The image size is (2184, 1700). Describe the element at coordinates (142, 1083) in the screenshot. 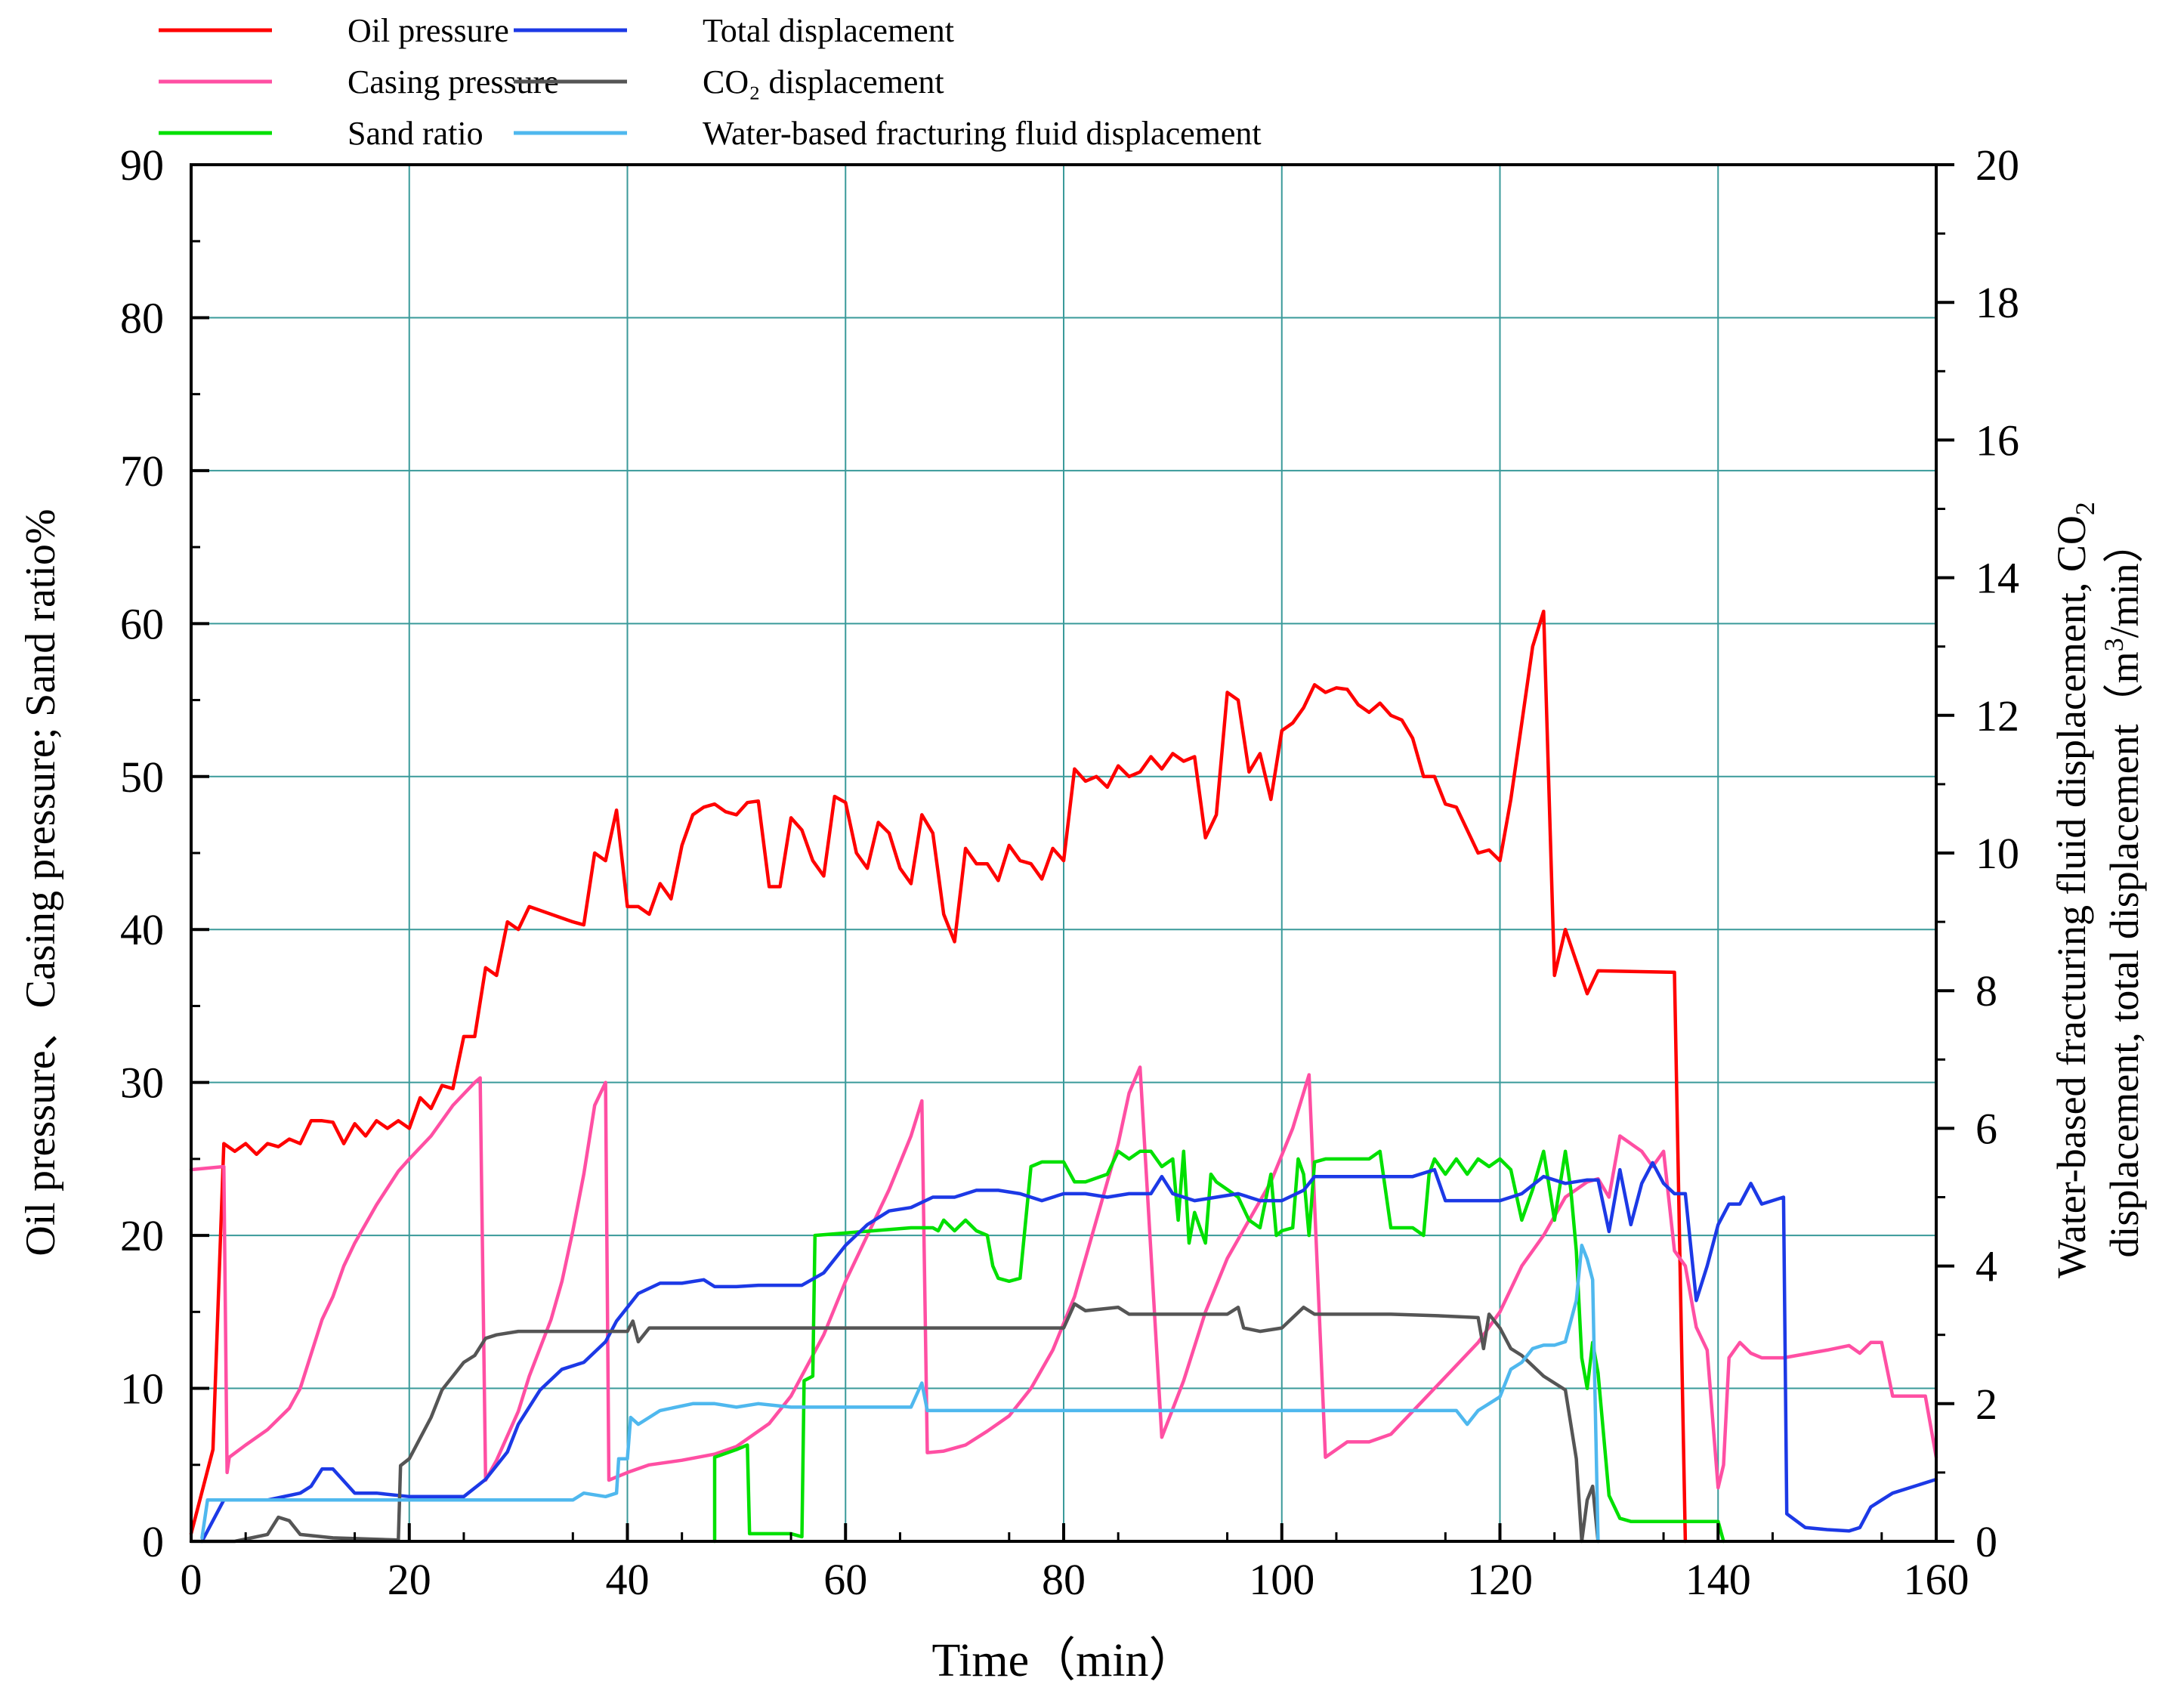

I see `left-tick-label: 30` at that location.